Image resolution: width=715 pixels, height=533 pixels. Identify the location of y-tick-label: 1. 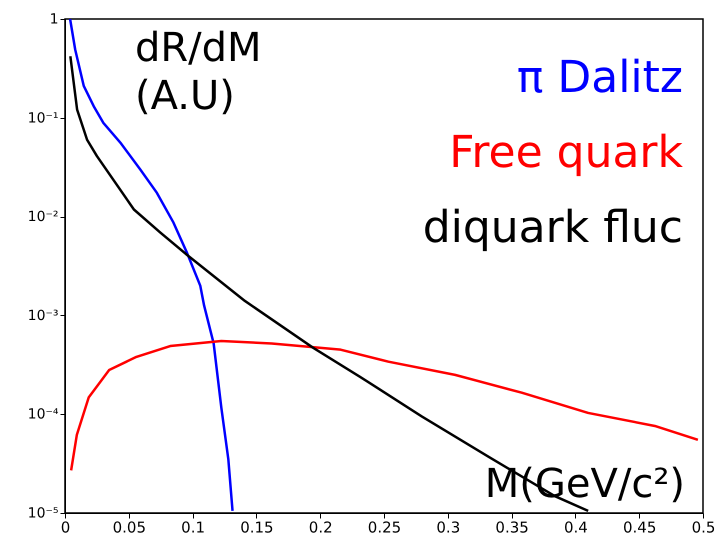
(54, 20).